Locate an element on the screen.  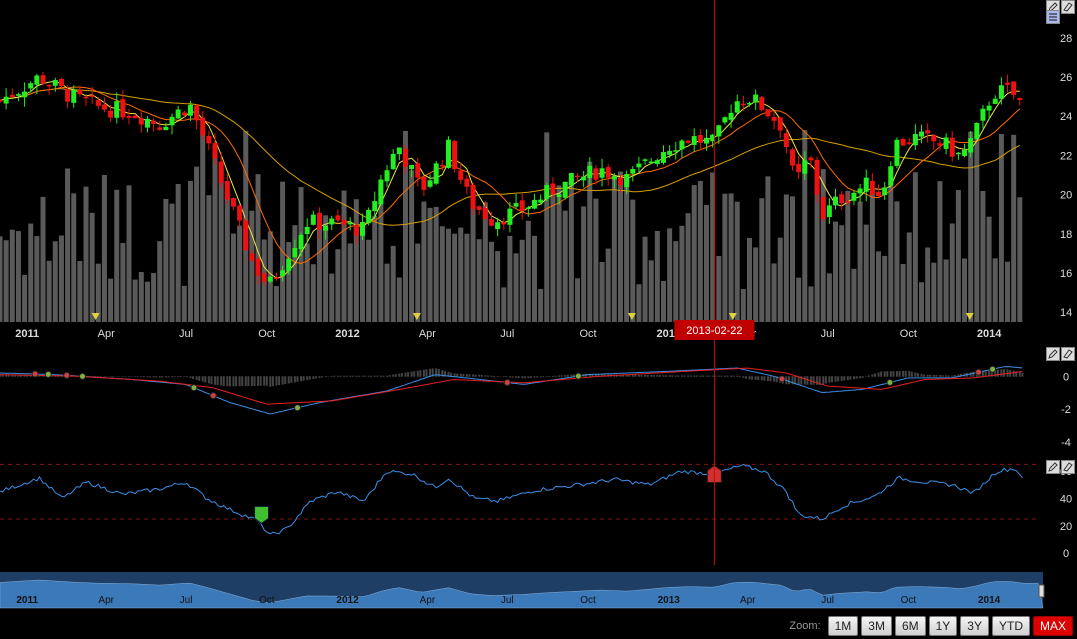
zoom-3m-button: 3M is located at coordinates (876, 626).